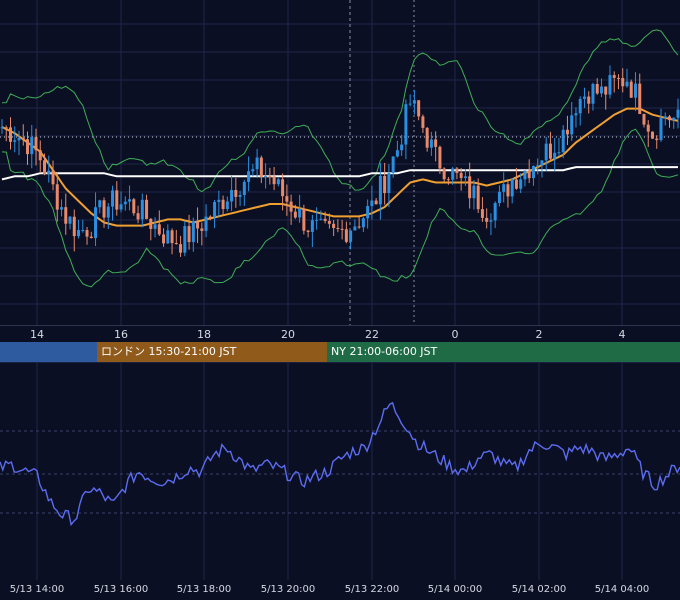  Describe the element at coordinates (288, 589) in the screenshot. I see `x-tick-label: 5/13 20:00` at that location.